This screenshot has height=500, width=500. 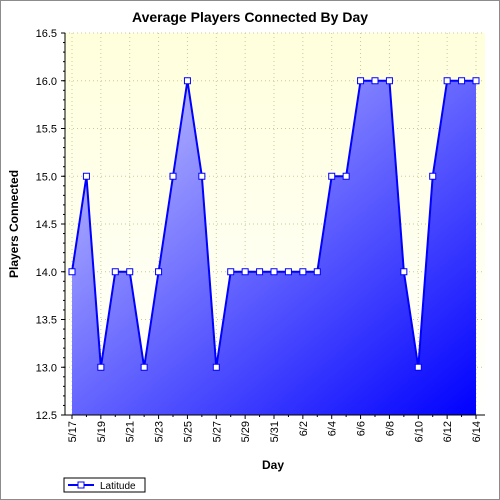 What do you see at coordinates (246, 431) in the screenshot?
I see `x-tick-label: 5/29` at bounding box center [246, 431].